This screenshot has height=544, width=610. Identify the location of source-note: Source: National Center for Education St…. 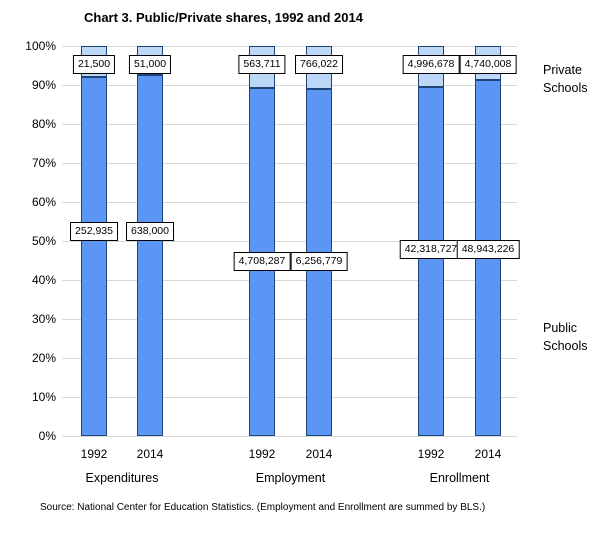
(263, 507).